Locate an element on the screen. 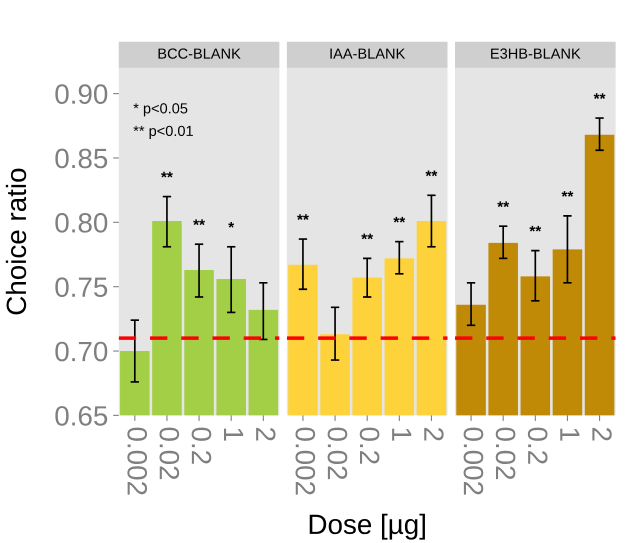  annotation: * p<0.05 is located at coordinates (160, 109).